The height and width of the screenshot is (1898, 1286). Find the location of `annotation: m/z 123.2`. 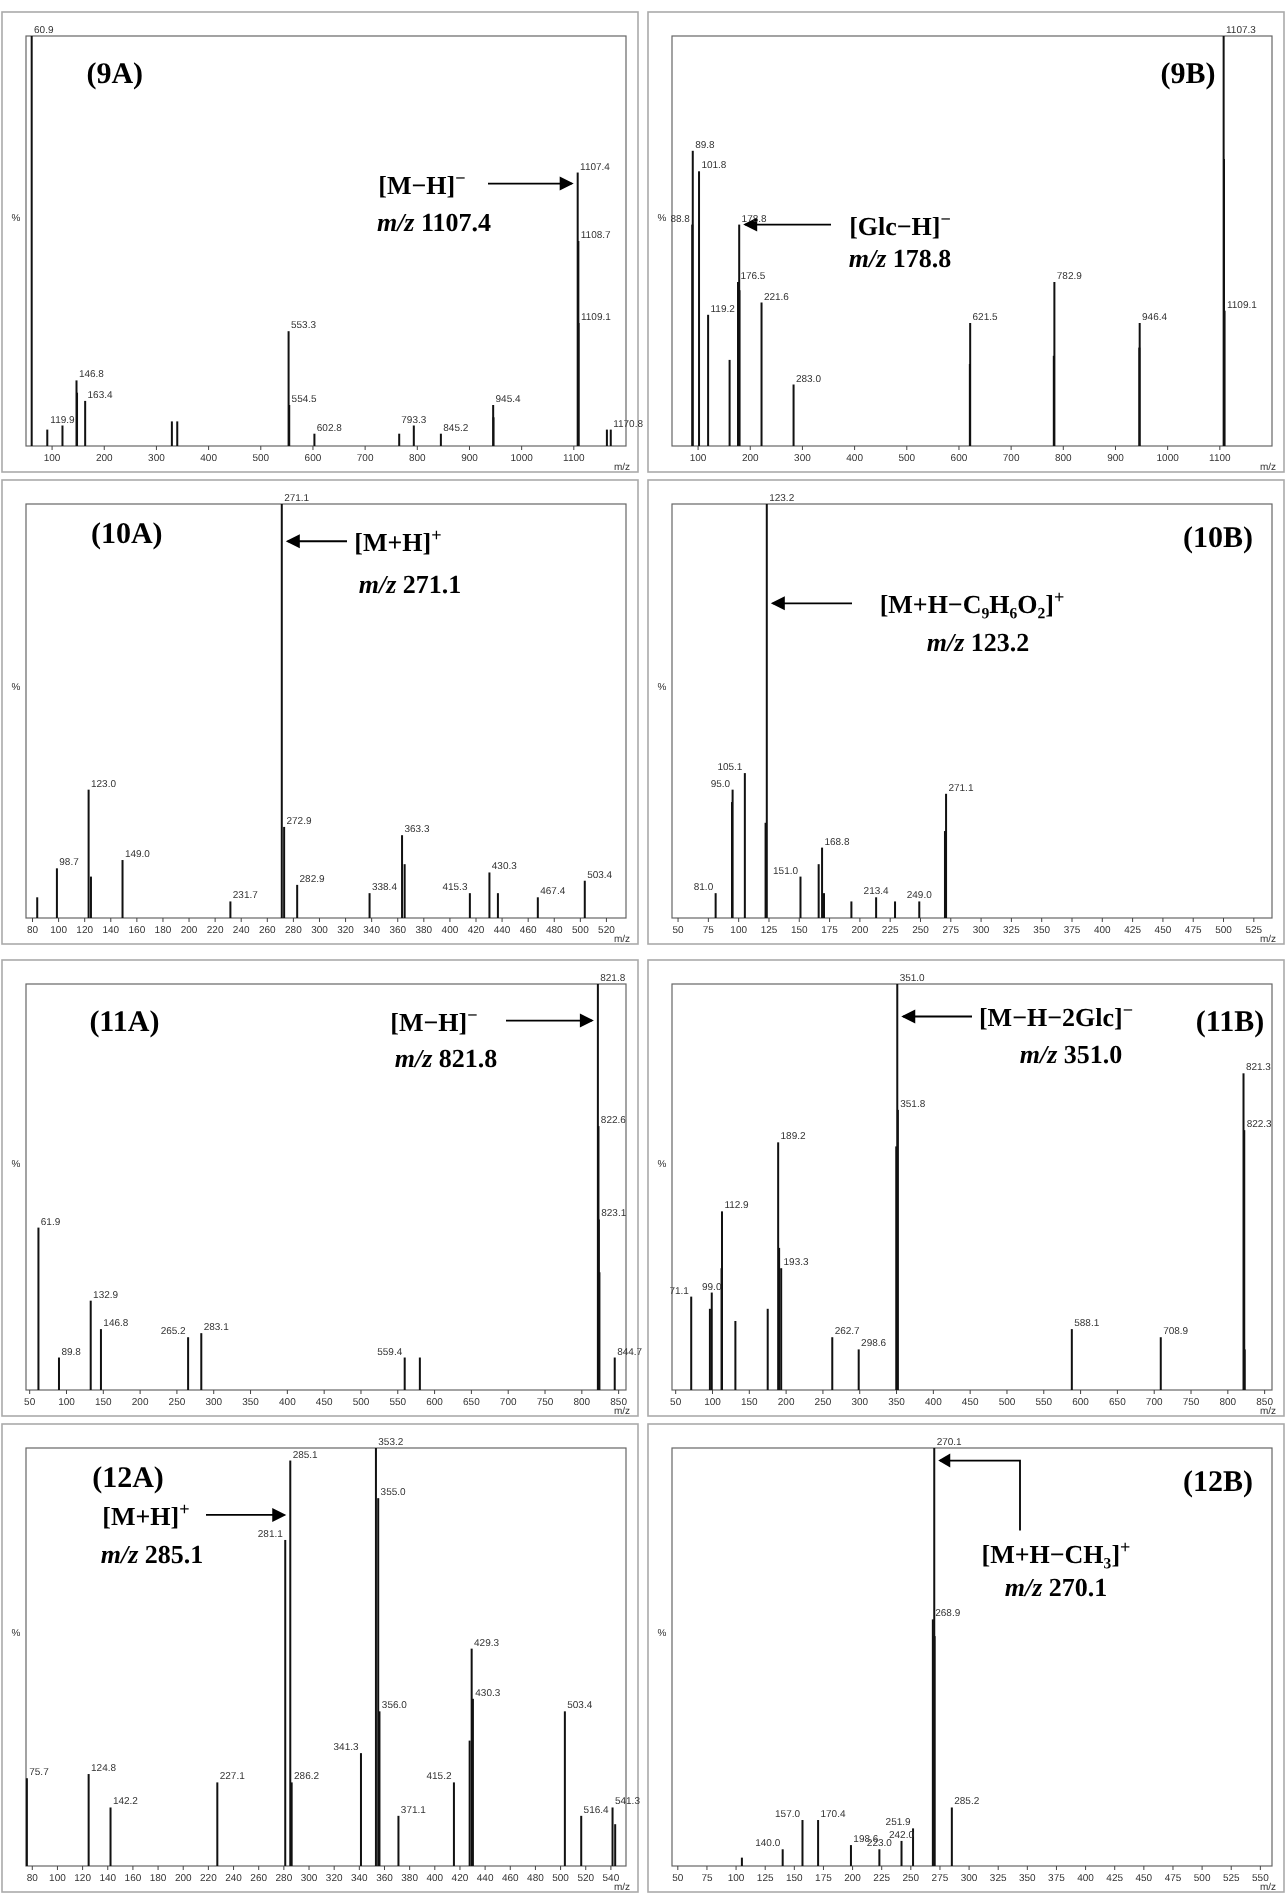

annotation: m/z 123.2 is located at coordinates (978, 641).